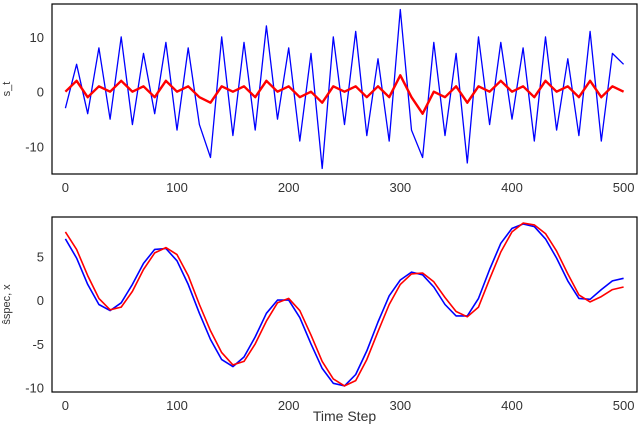 This screenshot has height=424, width=640. What do you see at coordinates (7, 89) in the screenshot?
I see `top-y-axis-label: s_t` at bounding box center [7, 89].